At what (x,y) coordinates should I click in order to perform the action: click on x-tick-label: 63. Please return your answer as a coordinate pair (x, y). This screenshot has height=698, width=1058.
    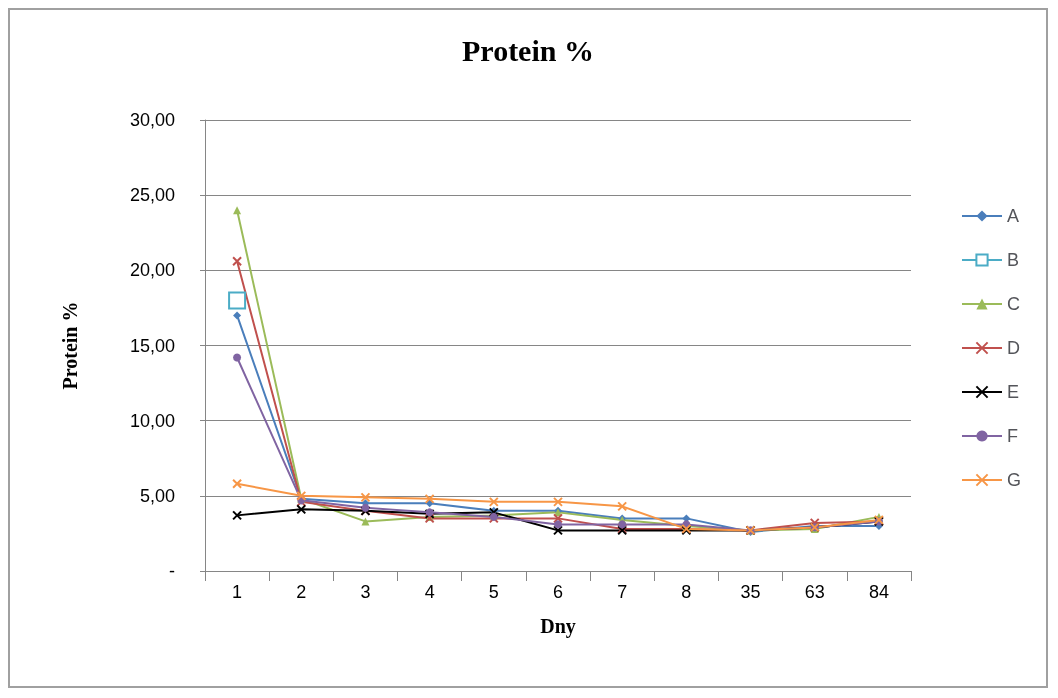
    Looking at the image, I should click on (814, 592).